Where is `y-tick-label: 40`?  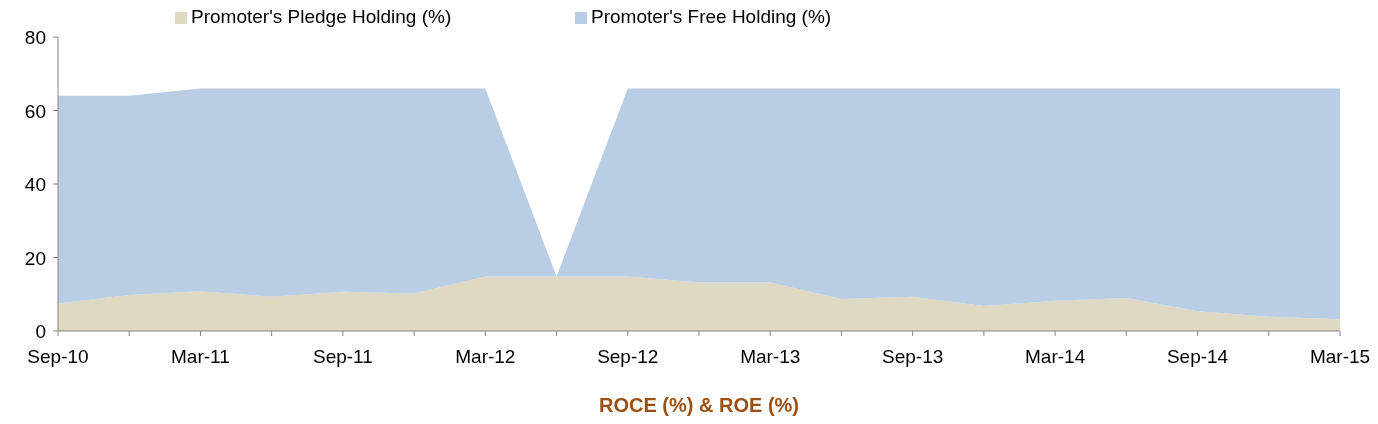
y-tick-label: 40 is located at coordinates (35, 184).